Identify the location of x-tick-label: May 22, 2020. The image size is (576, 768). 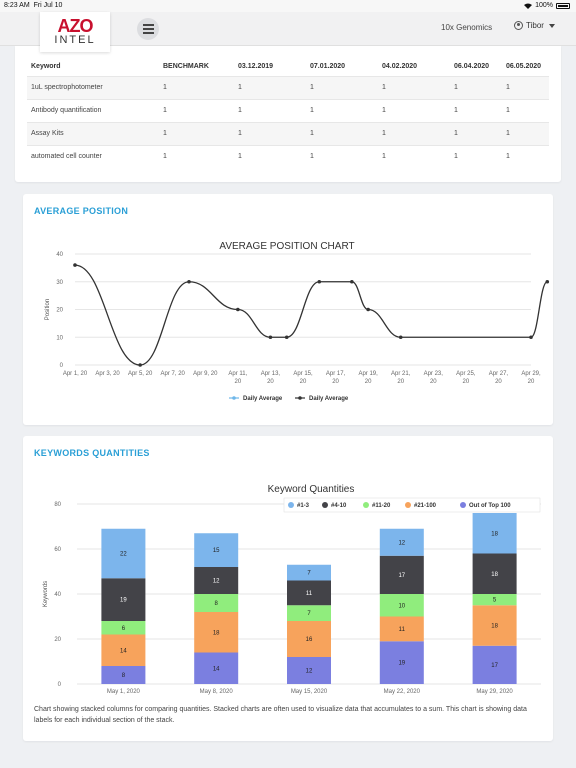
(402, 692).